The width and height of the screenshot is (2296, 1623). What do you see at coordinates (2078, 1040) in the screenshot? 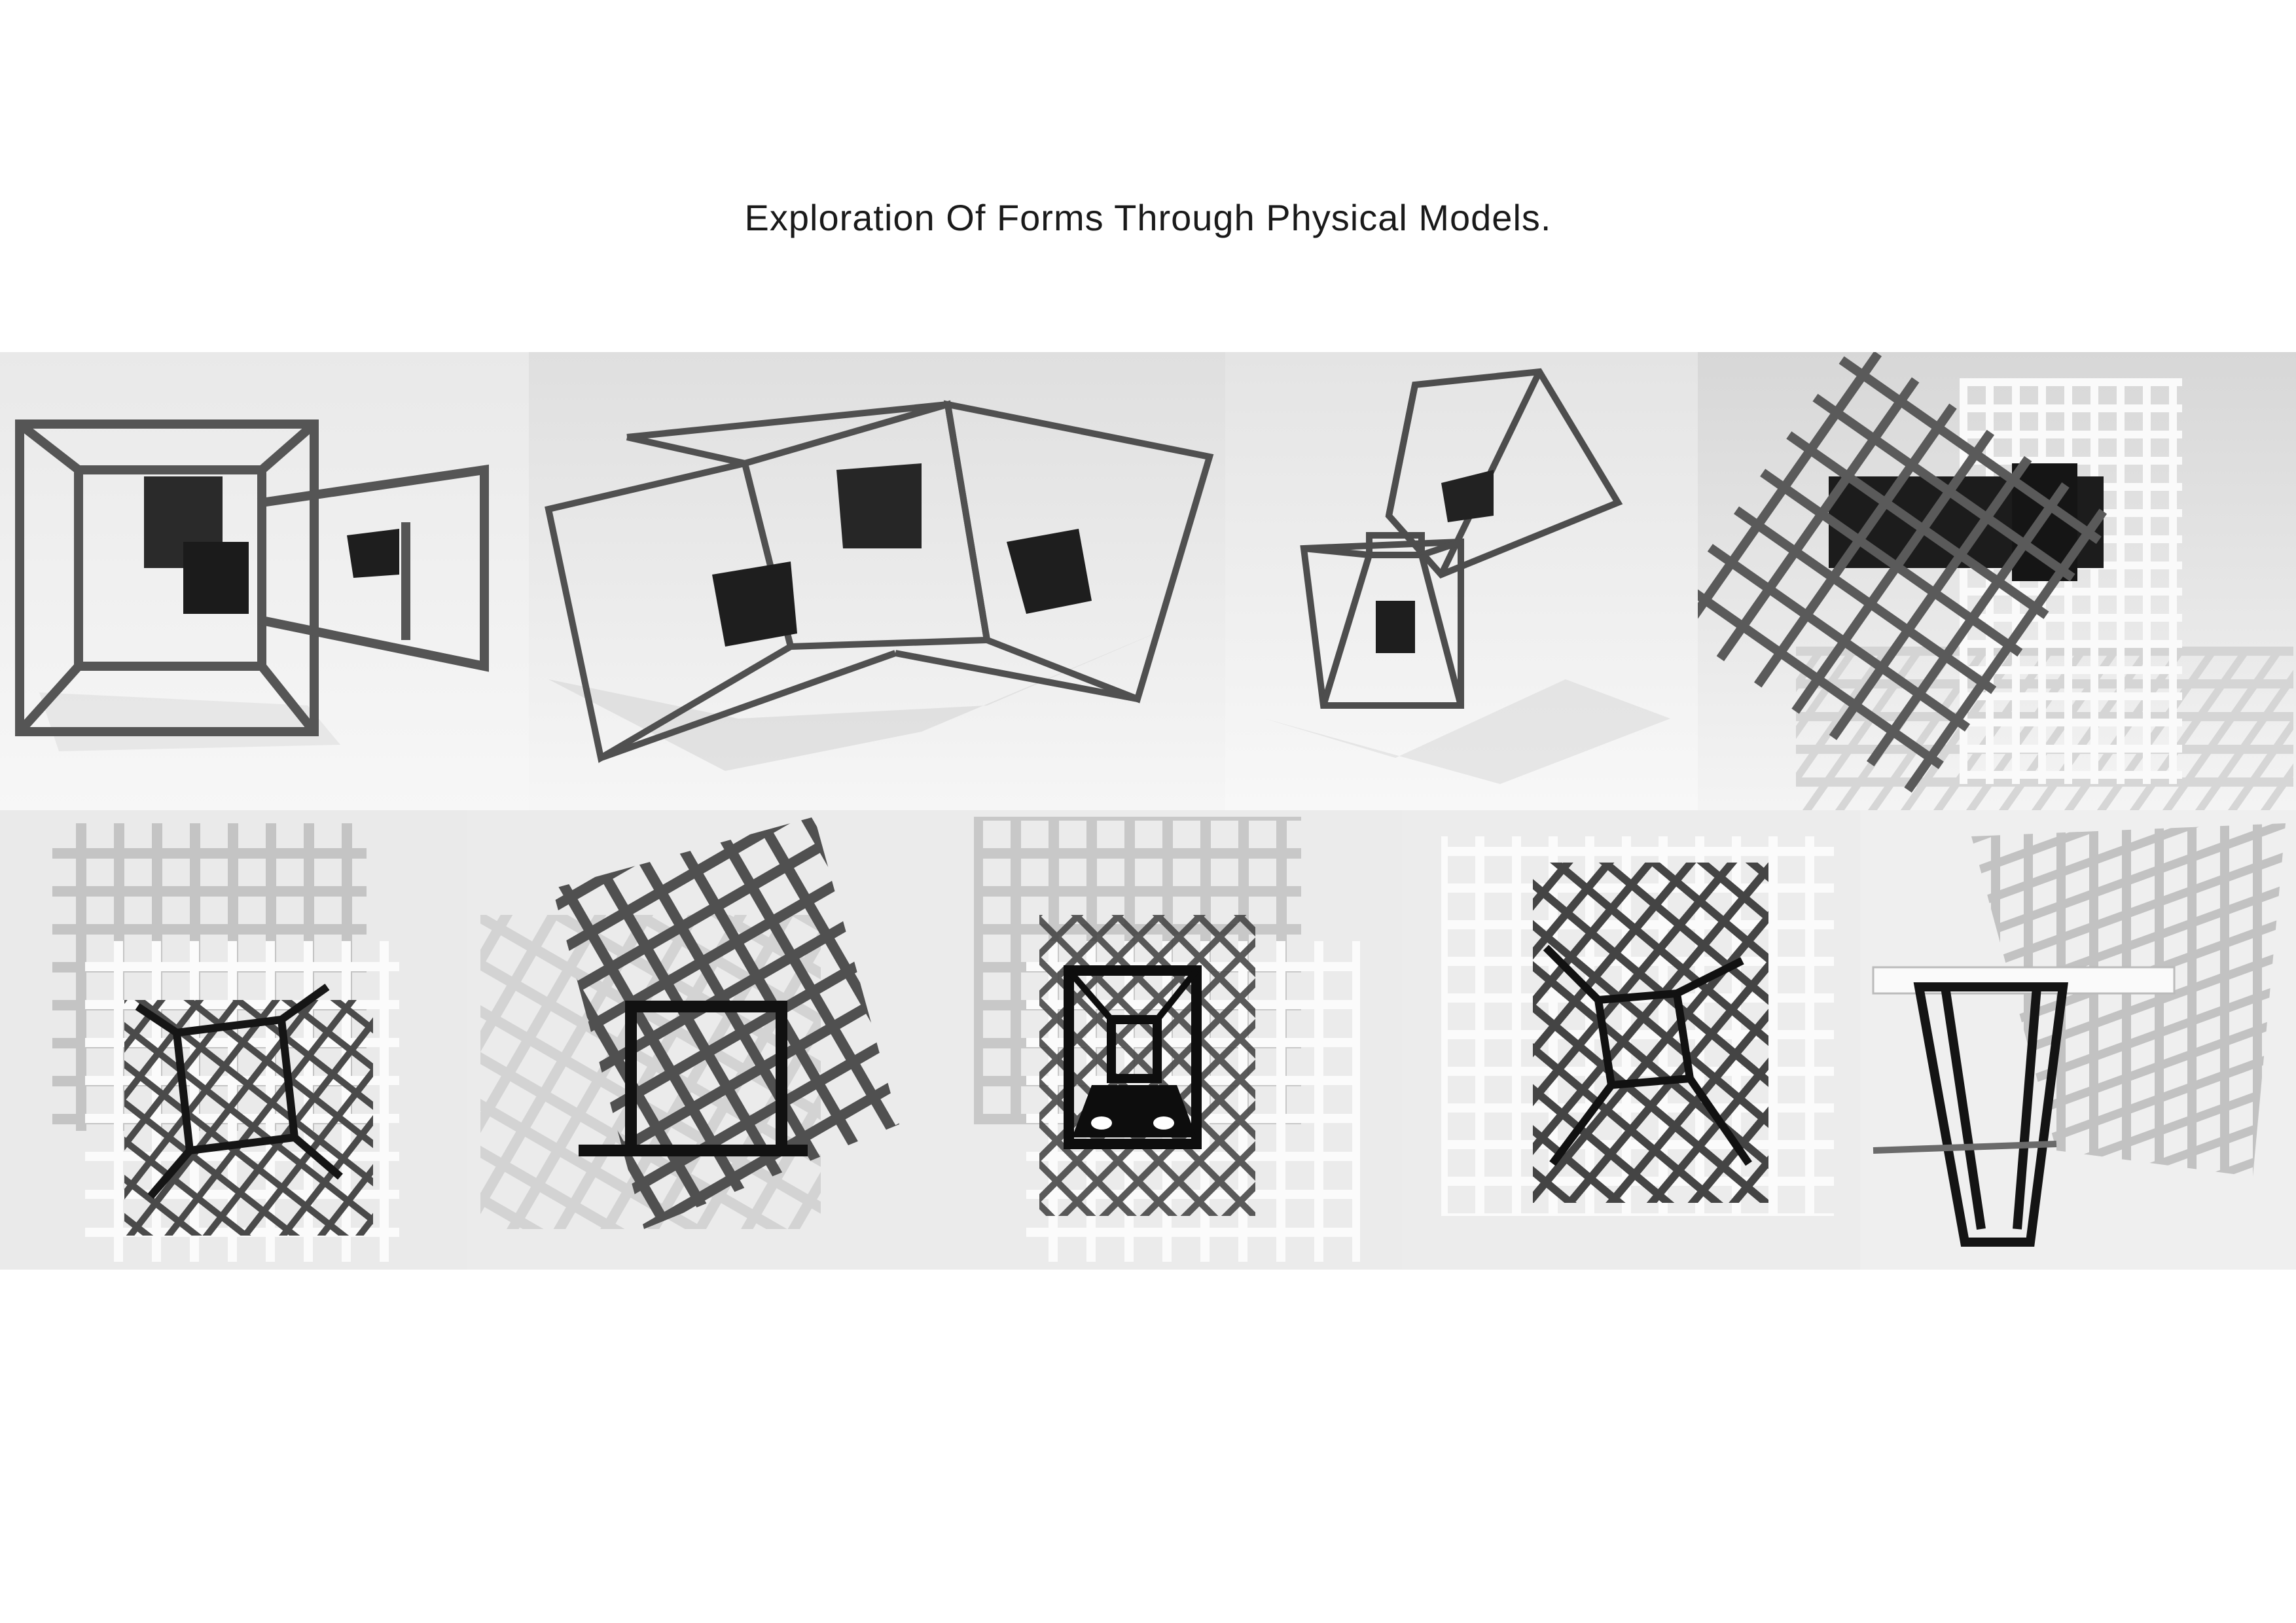
I see `model-photo-grid-side-view` at bounding box center [2078, 1040].